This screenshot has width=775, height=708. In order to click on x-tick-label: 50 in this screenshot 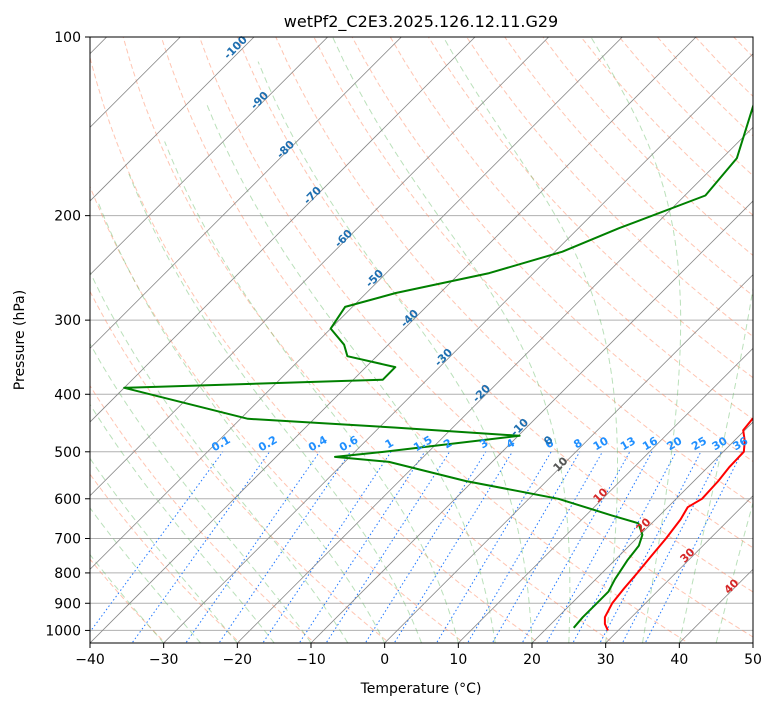, I will do `click(753, 660)`.